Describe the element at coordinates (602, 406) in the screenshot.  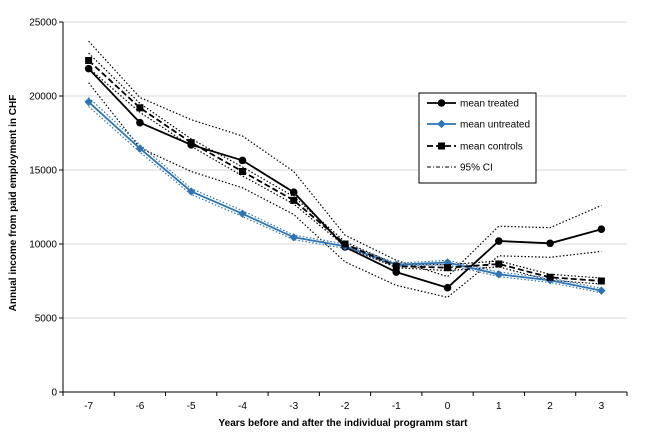
I see `x-tick-label: 3` at that location.